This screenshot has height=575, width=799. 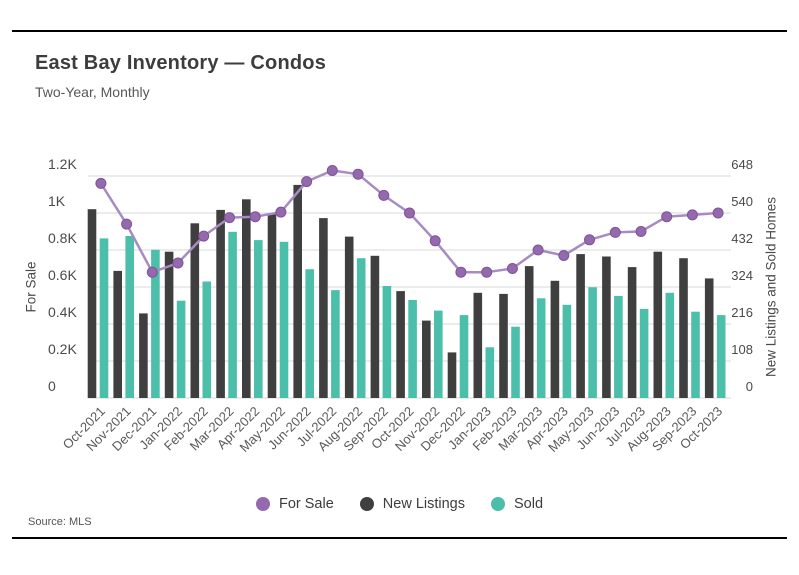 I want to click on legend-label-for-sale: For Sale, so click(x=306, y=504).